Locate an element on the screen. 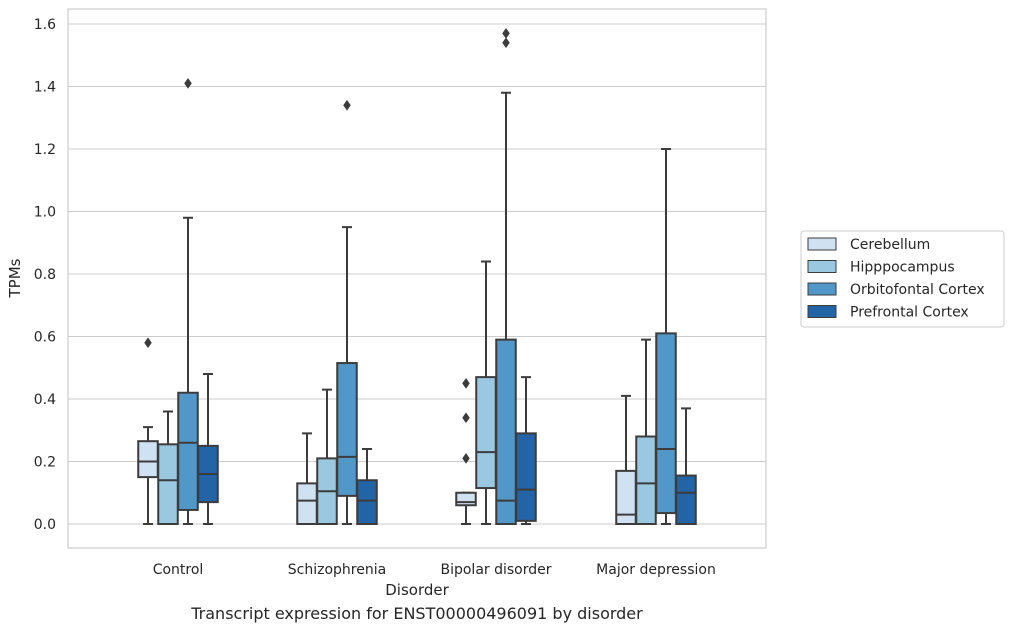 The height and width of the screenshot is (634, 1014). y-tick-label: 0.2 is located at coordinates (45, 463).